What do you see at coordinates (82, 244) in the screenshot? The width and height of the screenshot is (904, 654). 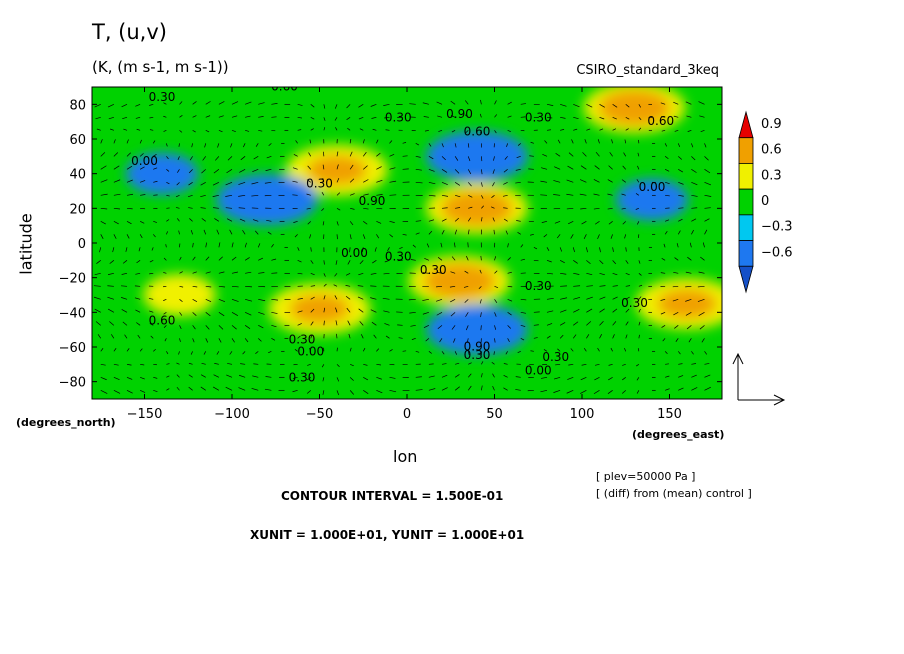 I see `y-tick-label: 0` at bounding box center [82, 244].